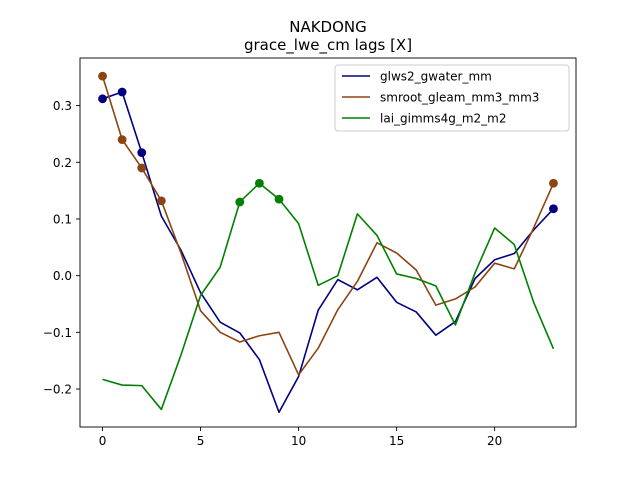 This screenshot has height=484, width=640. Describe the element at coordinates (62, 276) in the screenshot. I see `y-tick-label: 0.0` at that location.